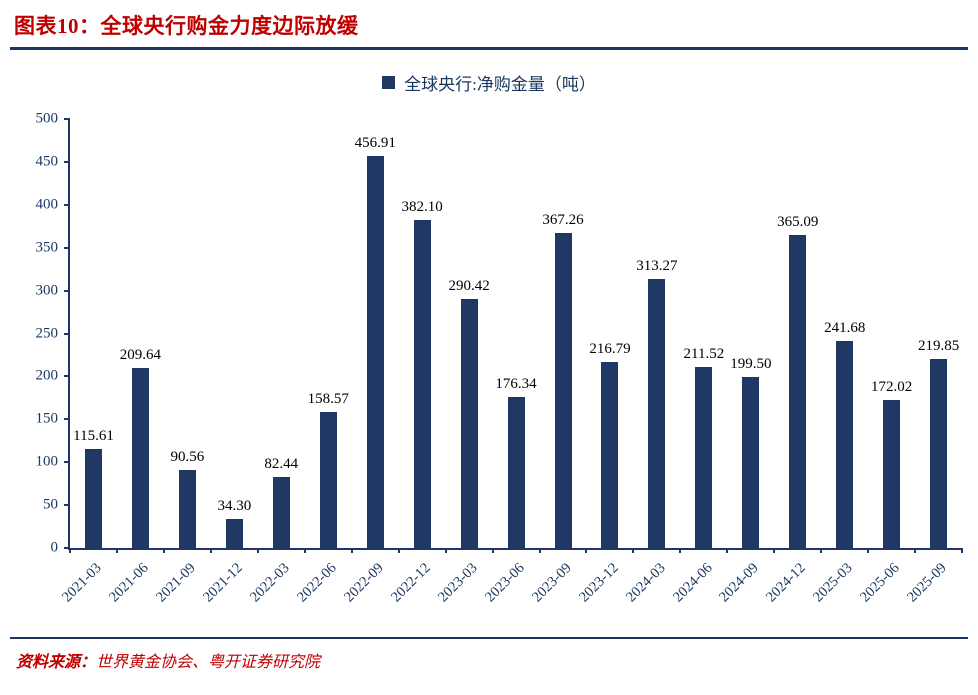  Describe the element at coordinates (54, 547) in the screenshot. I see `y-axis-tick-label: 0` at that location.